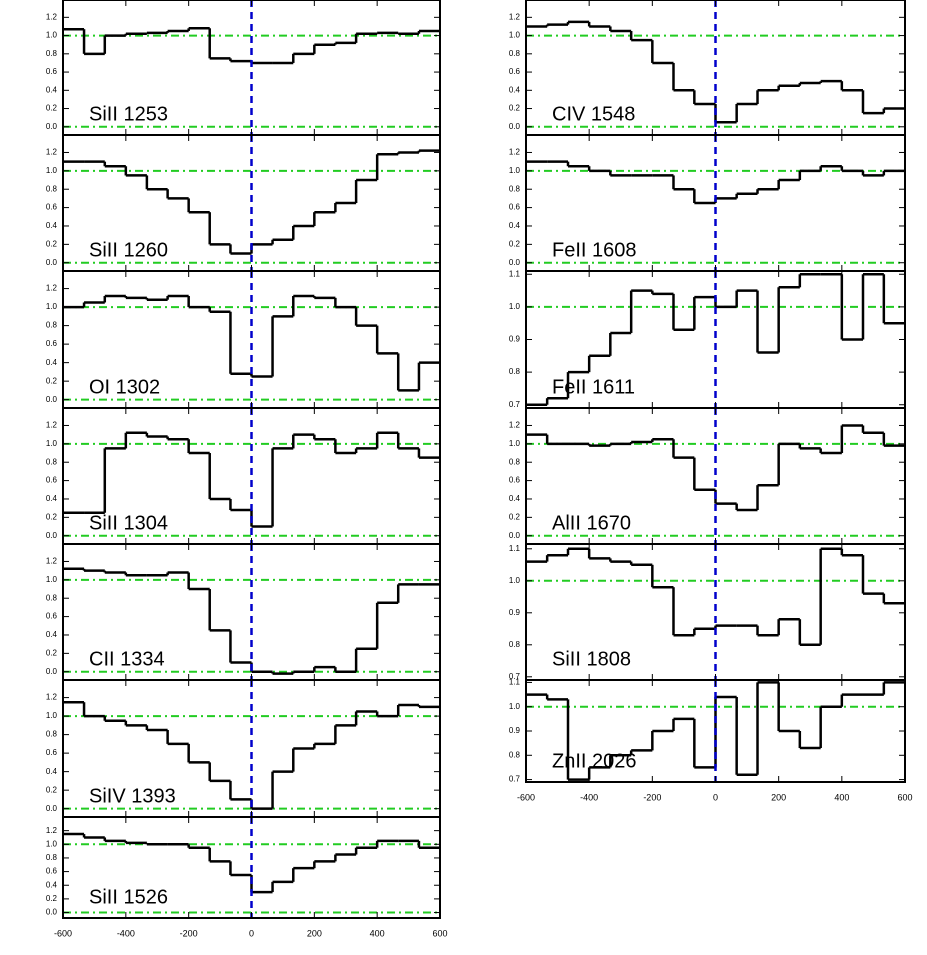 The image size is (927, 955). I want to click on panel-label: SiII 1304, so click(128, 523).